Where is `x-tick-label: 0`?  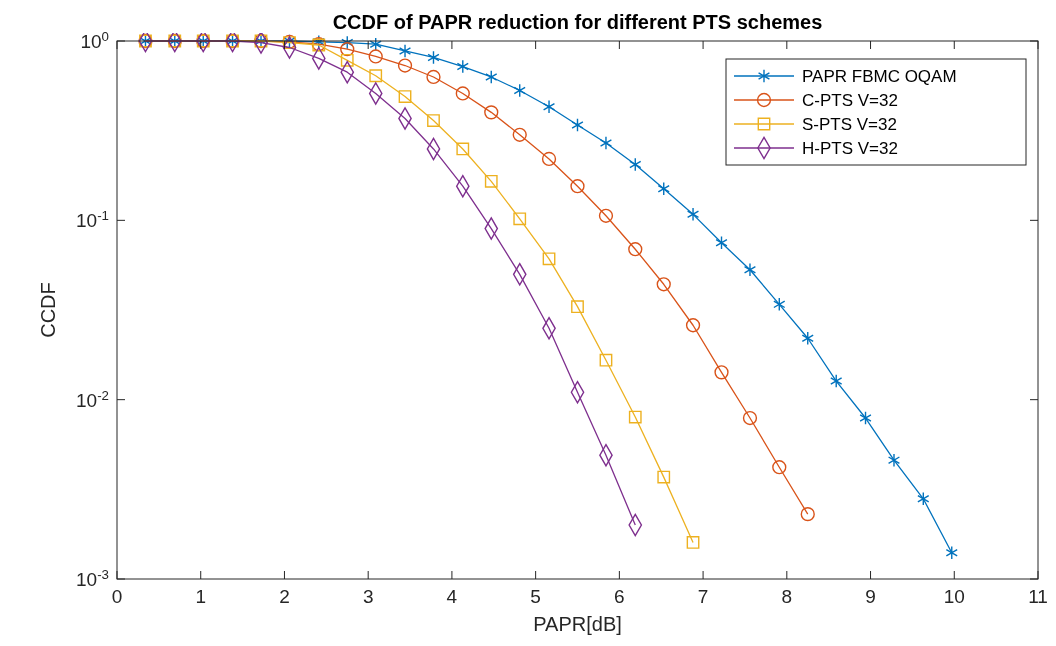
x-tick-label: 0 is located at coordinates (117, 596).